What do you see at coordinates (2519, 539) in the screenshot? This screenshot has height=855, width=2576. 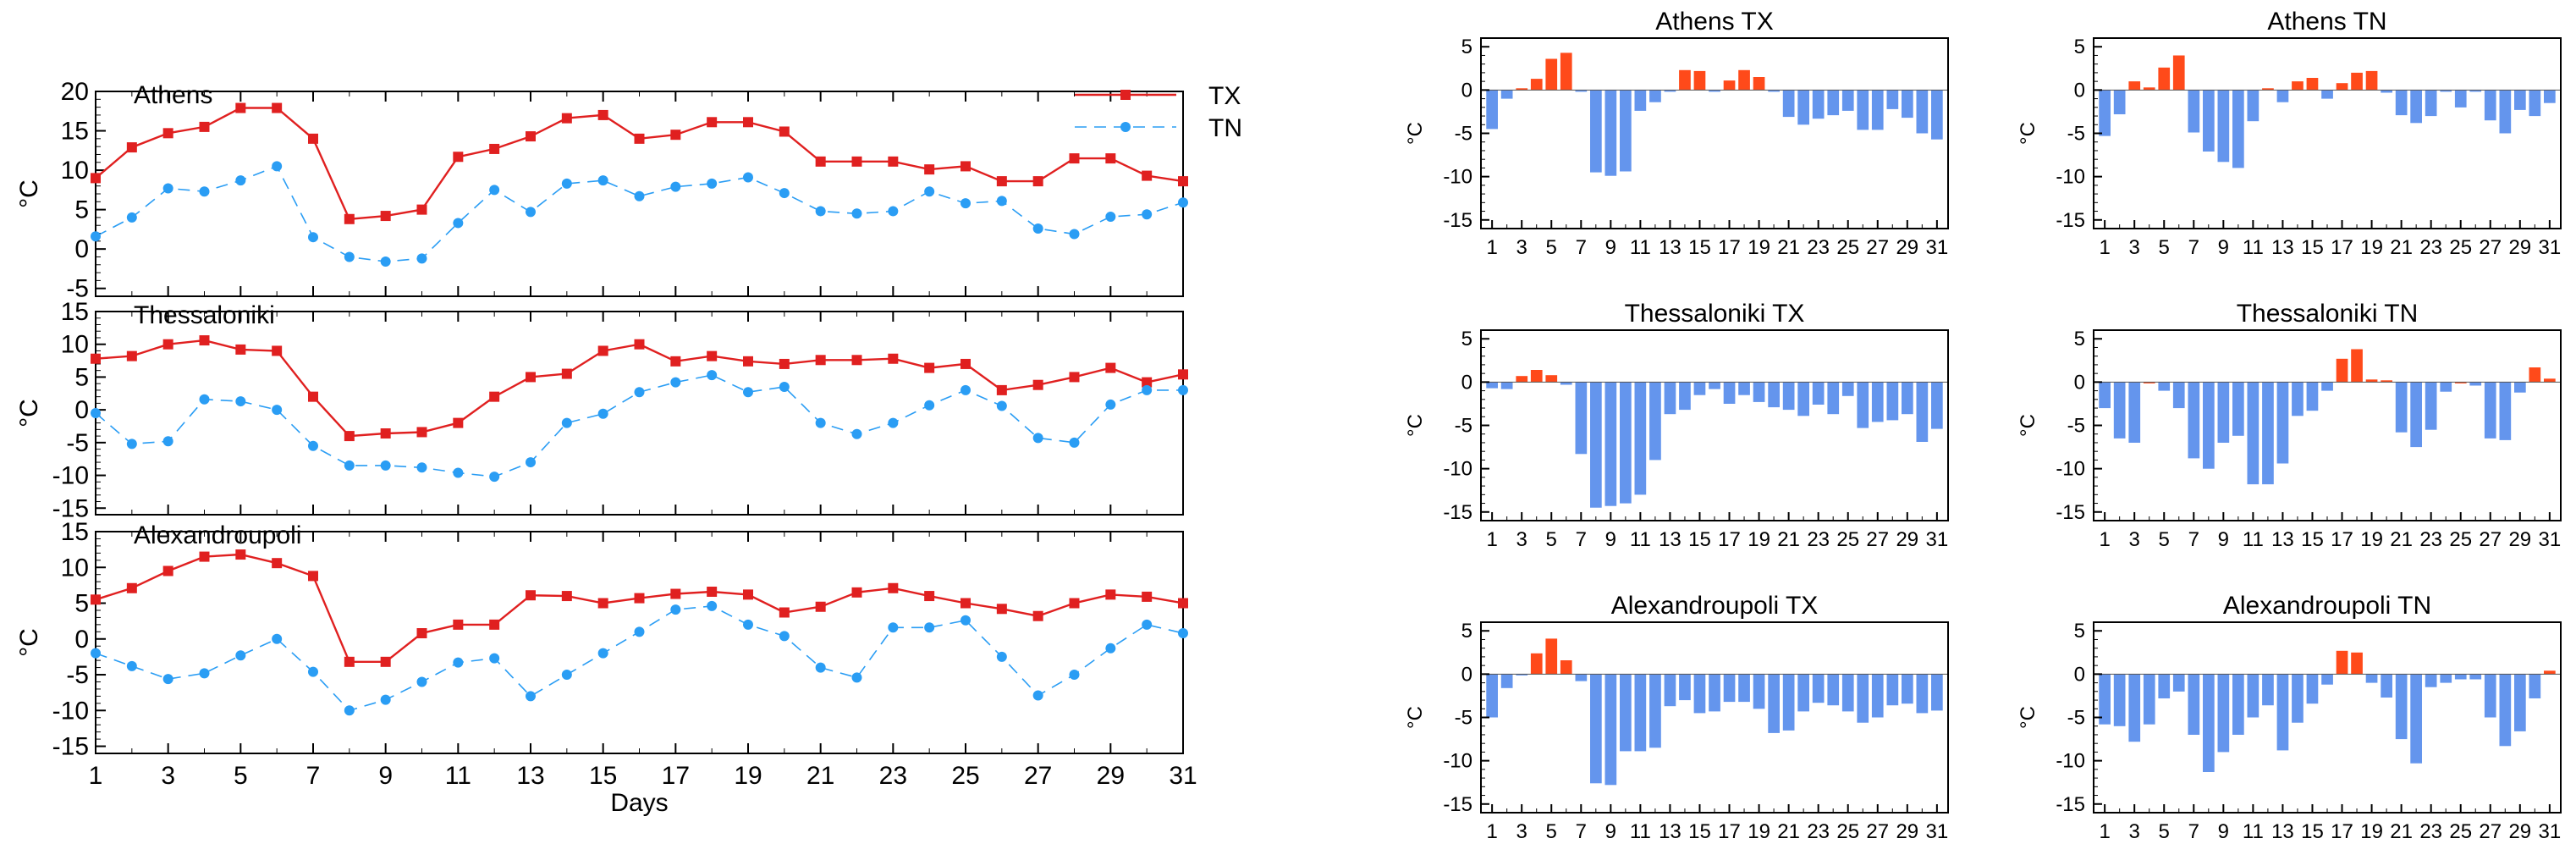 I see `x-tick-label: 29` at bounding box center [2519, 539].